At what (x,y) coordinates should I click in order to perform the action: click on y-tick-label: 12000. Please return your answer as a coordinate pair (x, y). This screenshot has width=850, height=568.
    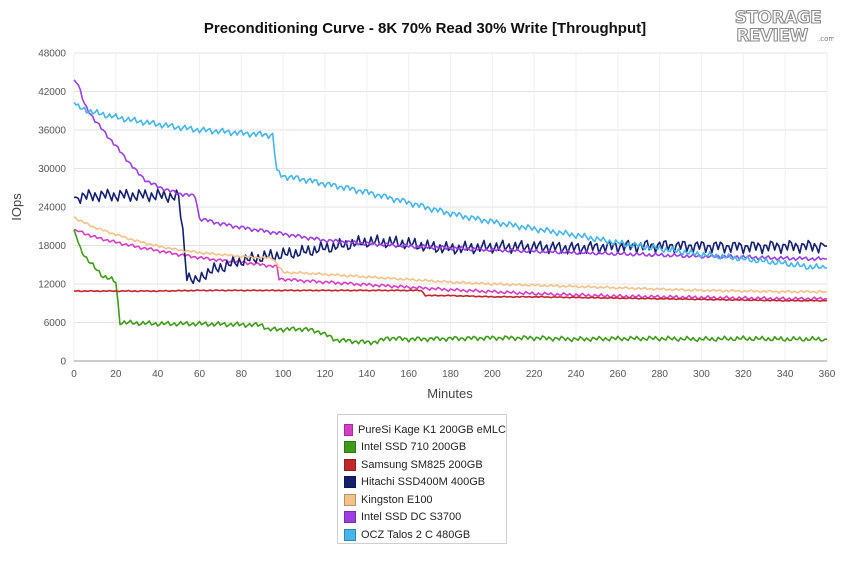
    Looking at the image, I should click on (52, 285).